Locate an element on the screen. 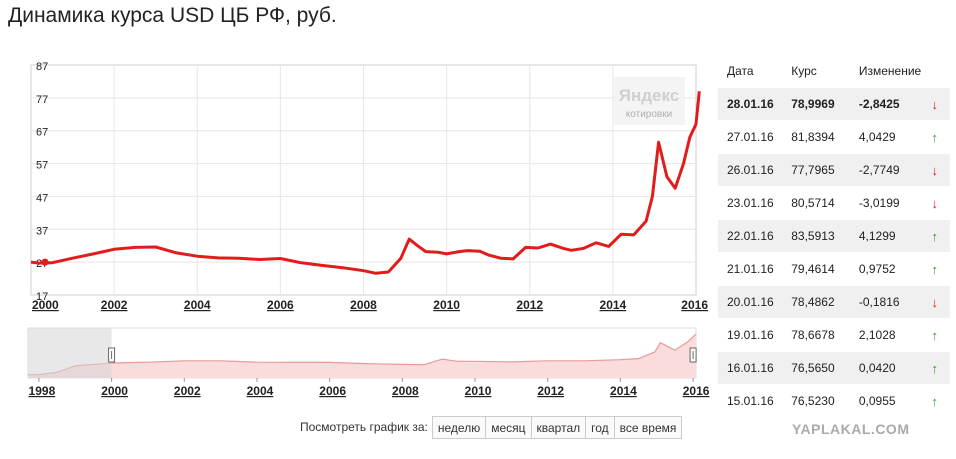 This screenshot has height=459, width=956. x-tick-label: 2004 is located at coordinates (197, 305).